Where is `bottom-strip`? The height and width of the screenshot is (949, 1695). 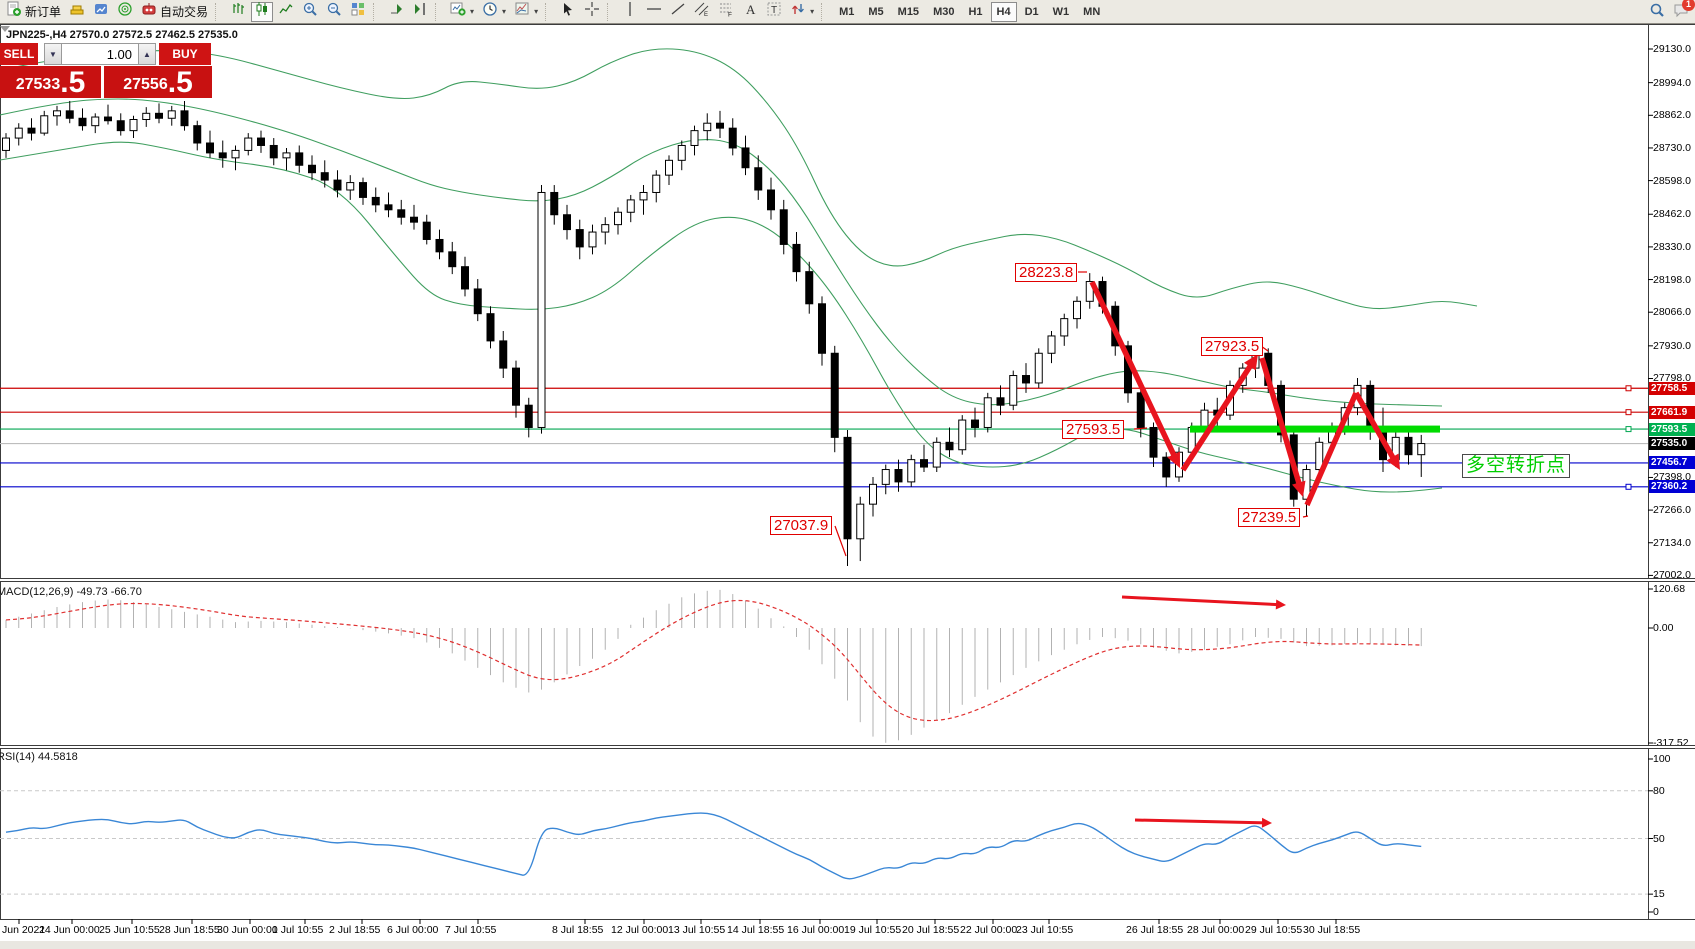 bottom-strip is located at coordinates (847, 945).